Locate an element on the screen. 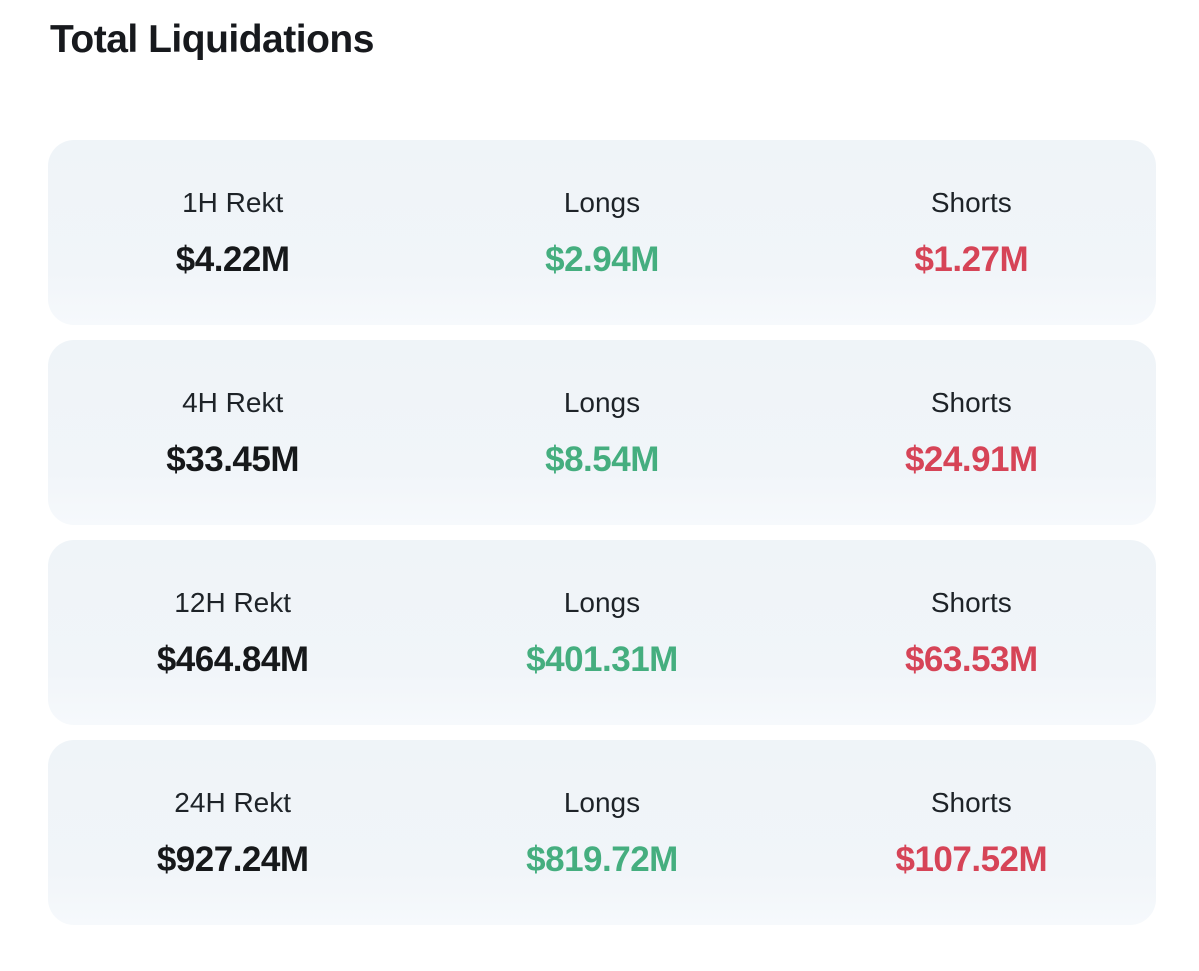 This screenshot has height=971, width=1199. shorts-value: $1.27M is located at coordinates (971, 259).